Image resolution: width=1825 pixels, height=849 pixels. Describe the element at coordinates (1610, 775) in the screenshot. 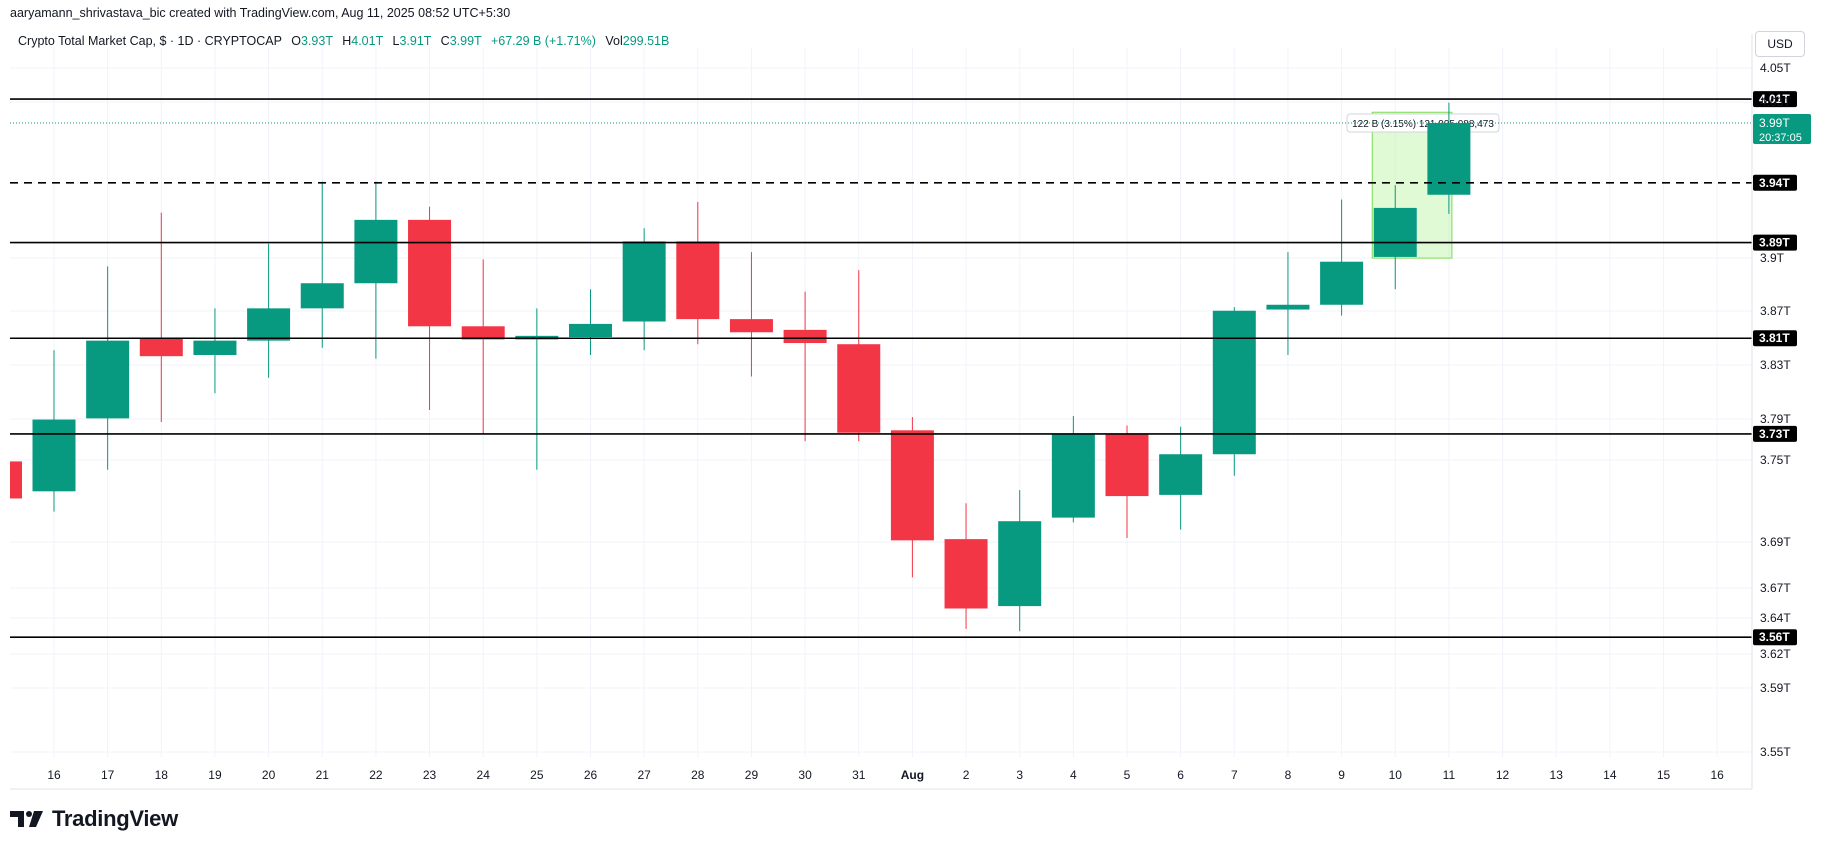

I see `x-tick-label: 14` at that location.